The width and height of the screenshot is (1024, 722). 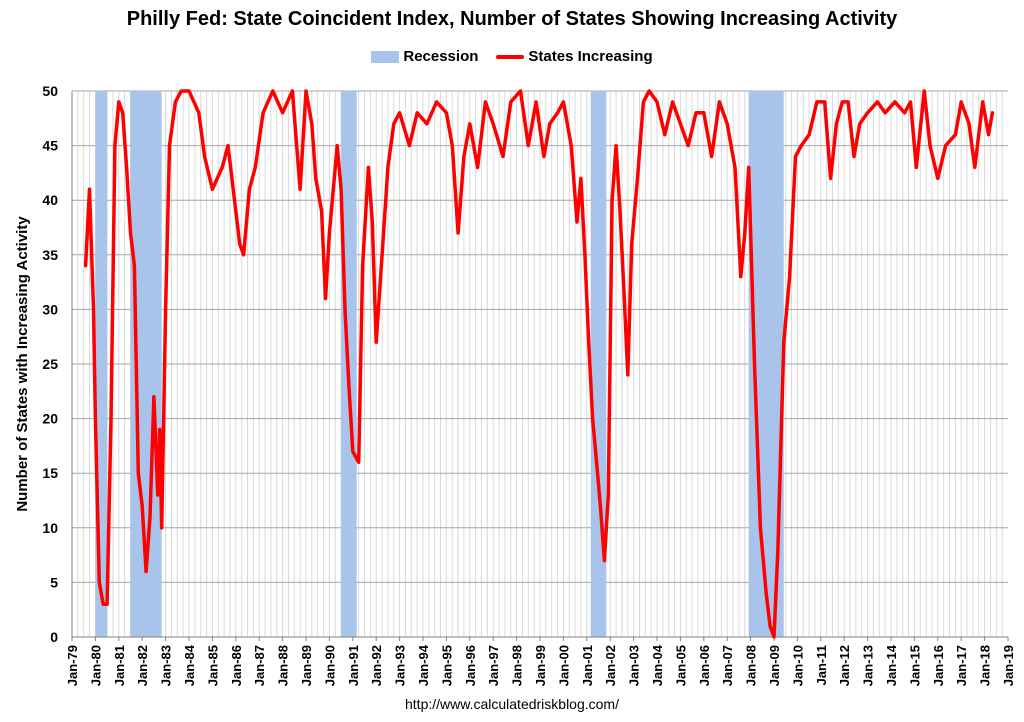 I want to click on x-tick-label: Jan-02, so click(x=610, y=665).